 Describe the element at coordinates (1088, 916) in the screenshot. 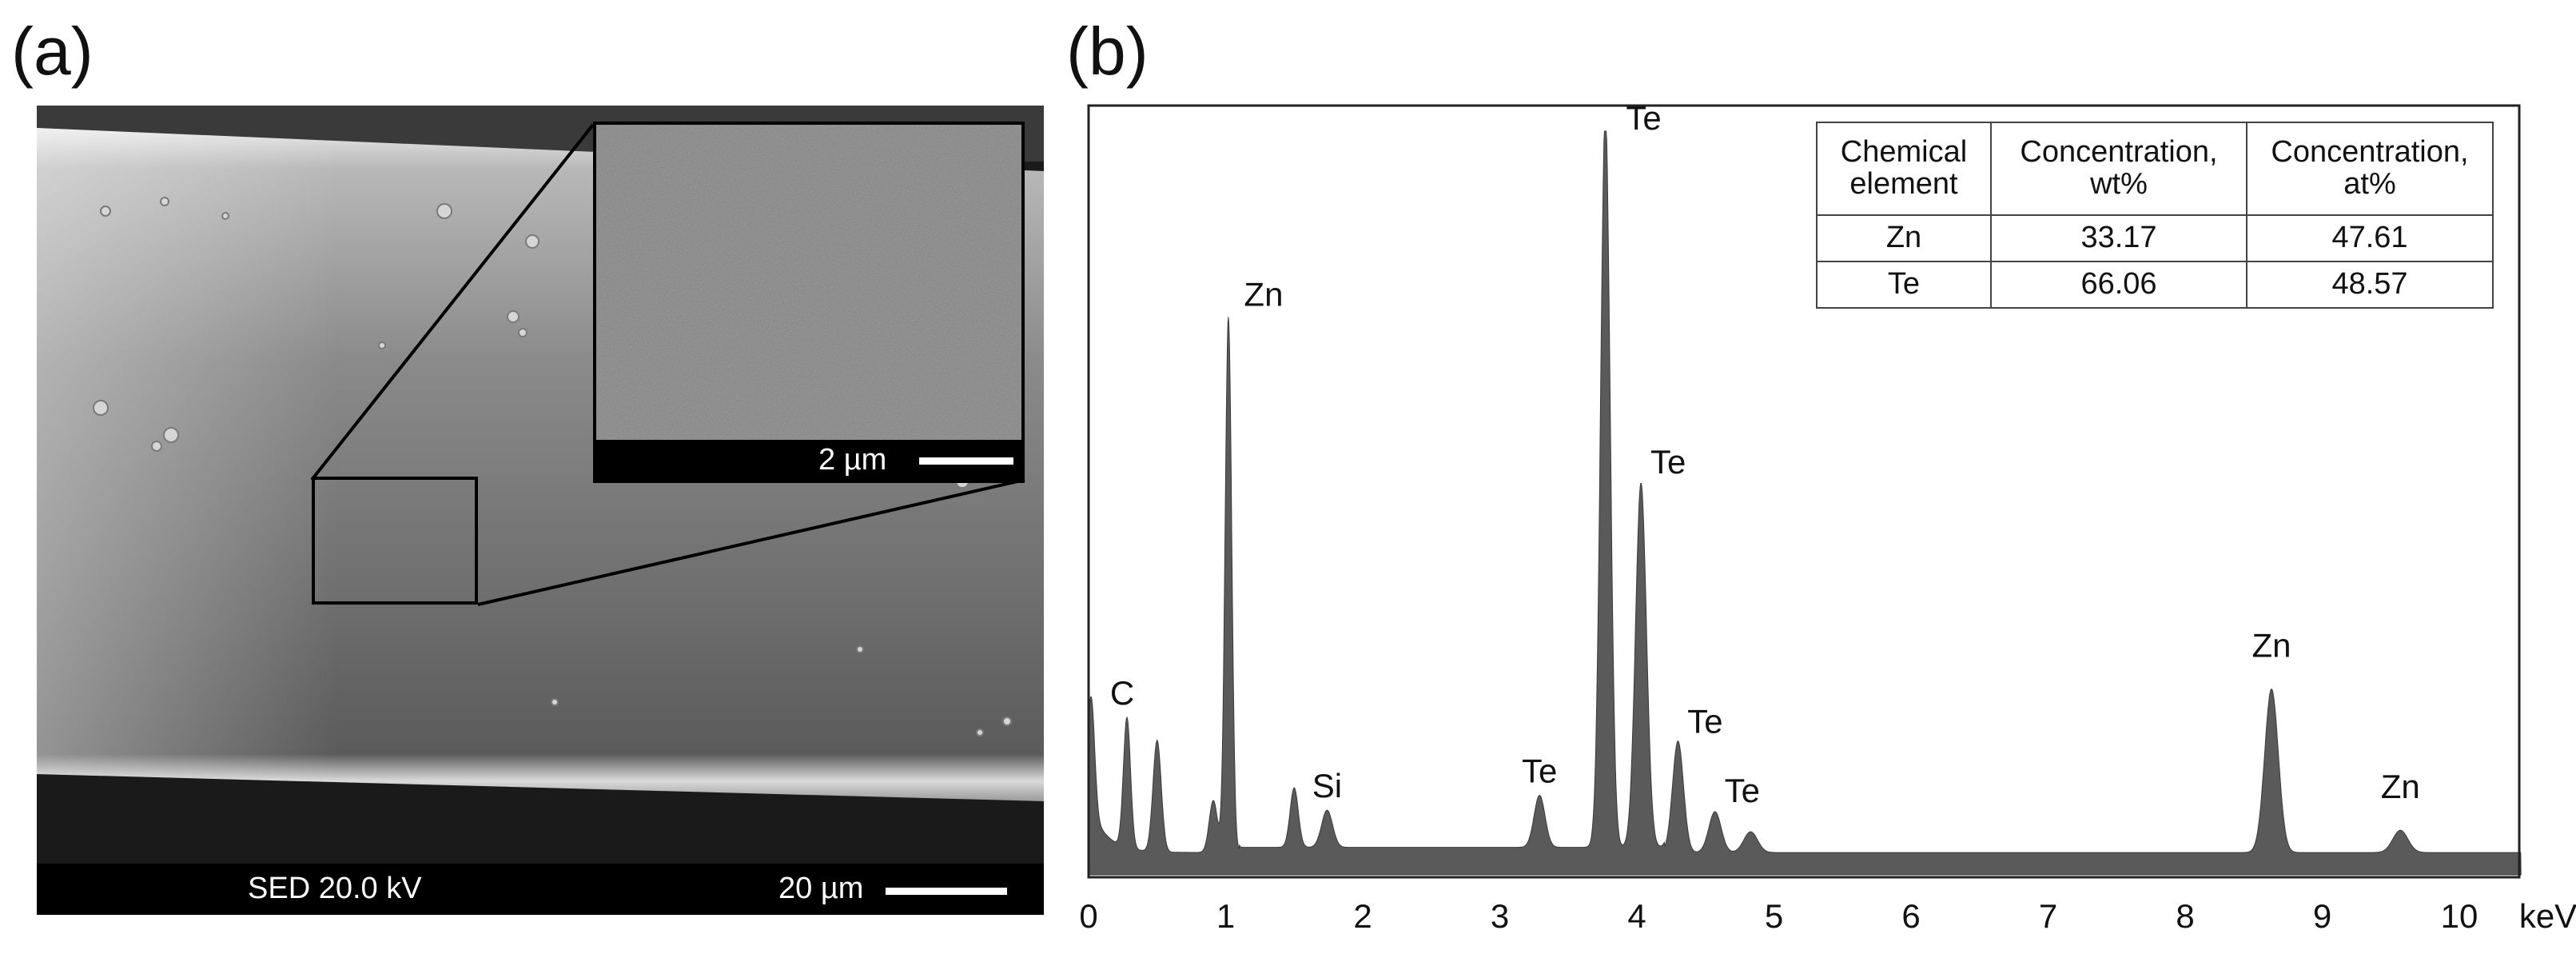

I see `x-tick-label: 0` at that location.